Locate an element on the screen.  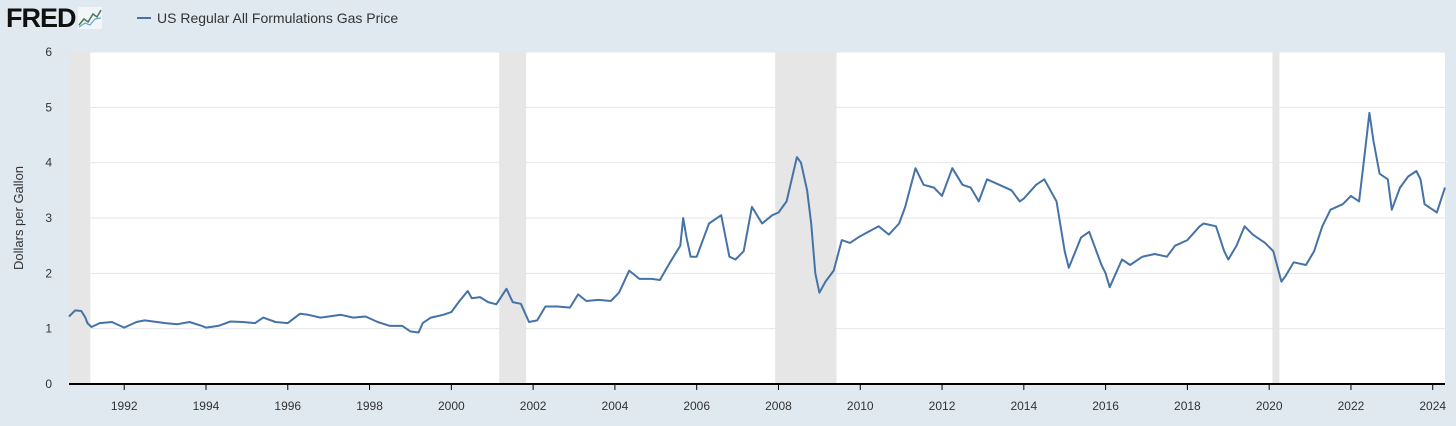
y-tick-label: 6 is located at coordinates (48, 52).